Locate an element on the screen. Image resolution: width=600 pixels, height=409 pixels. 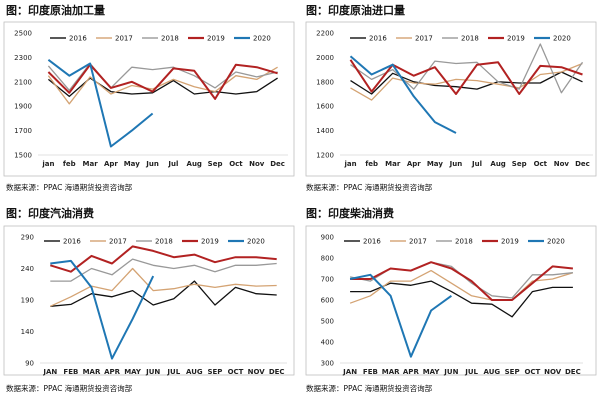
y-tick-label: 140 is located at coordinates (27, 332).